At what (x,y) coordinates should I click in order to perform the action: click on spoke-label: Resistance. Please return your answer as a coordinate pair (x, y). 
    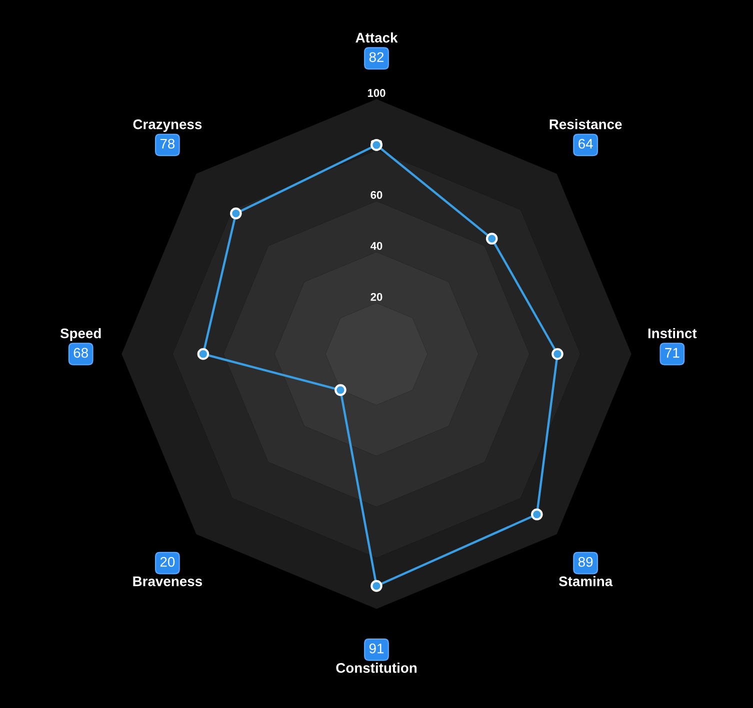
    Looking at the image, I should click on (586, 124).